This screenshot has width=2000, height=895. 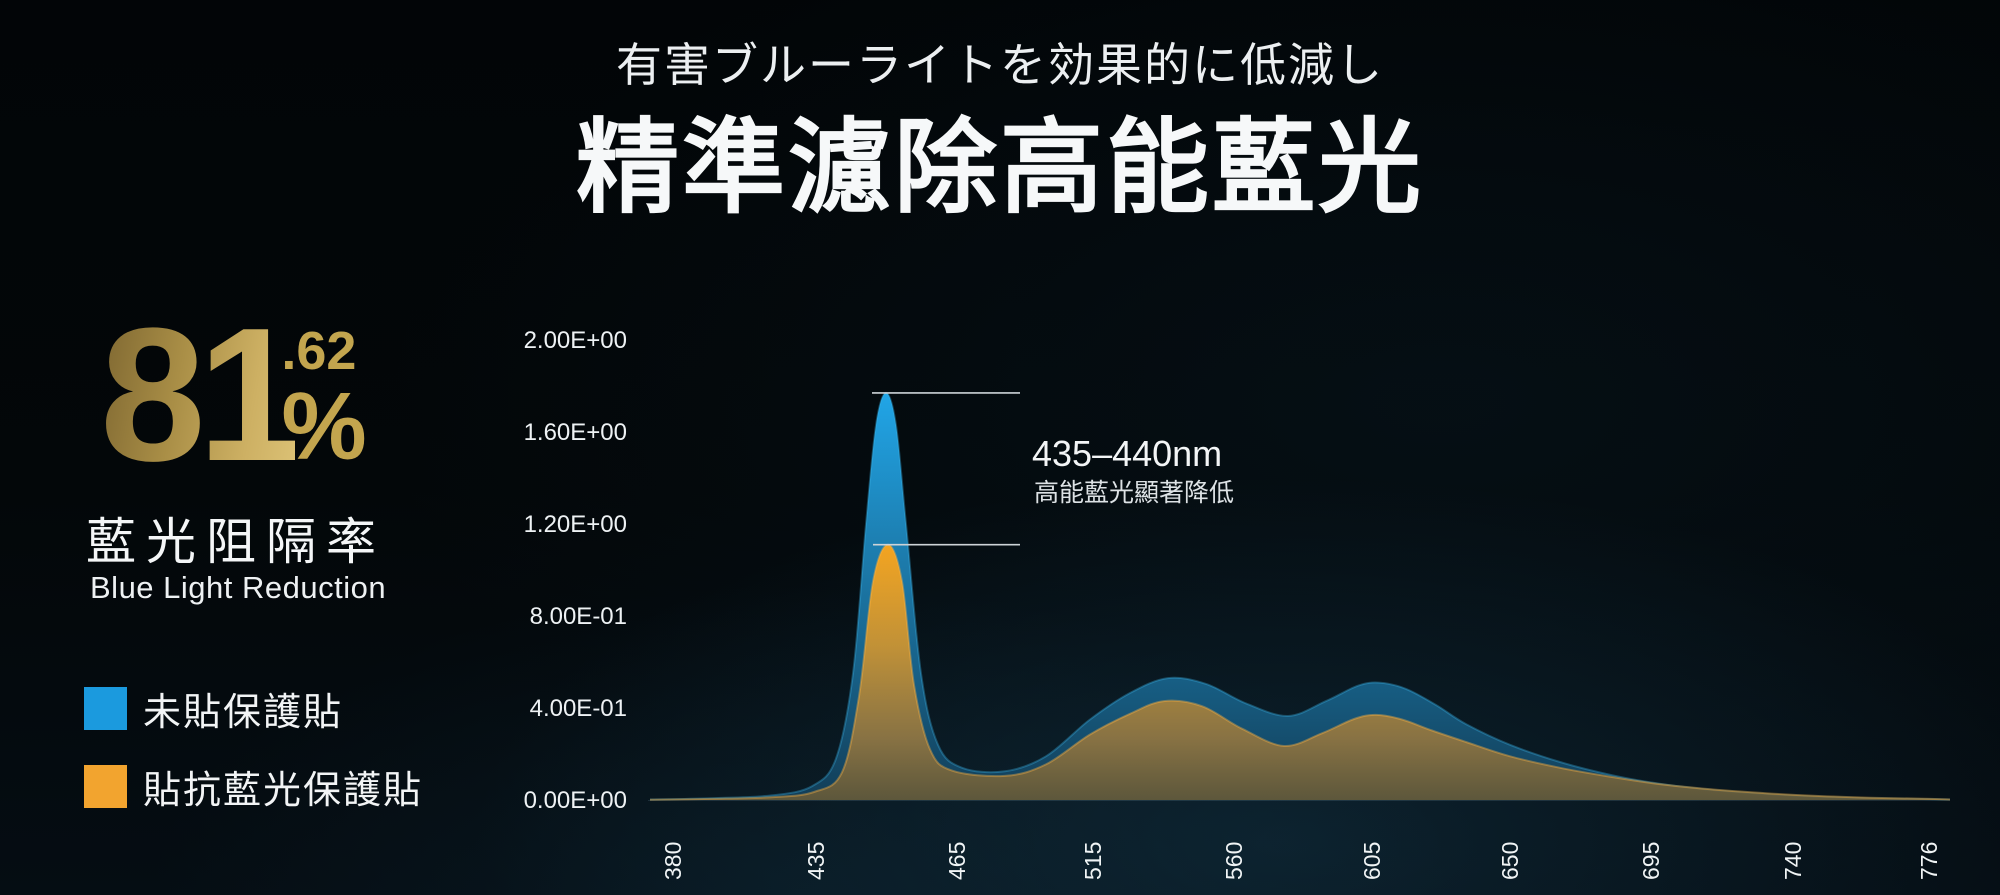 I want to click on y-axis-tick-label: 1.20E+00, so click(x=575, y=524).